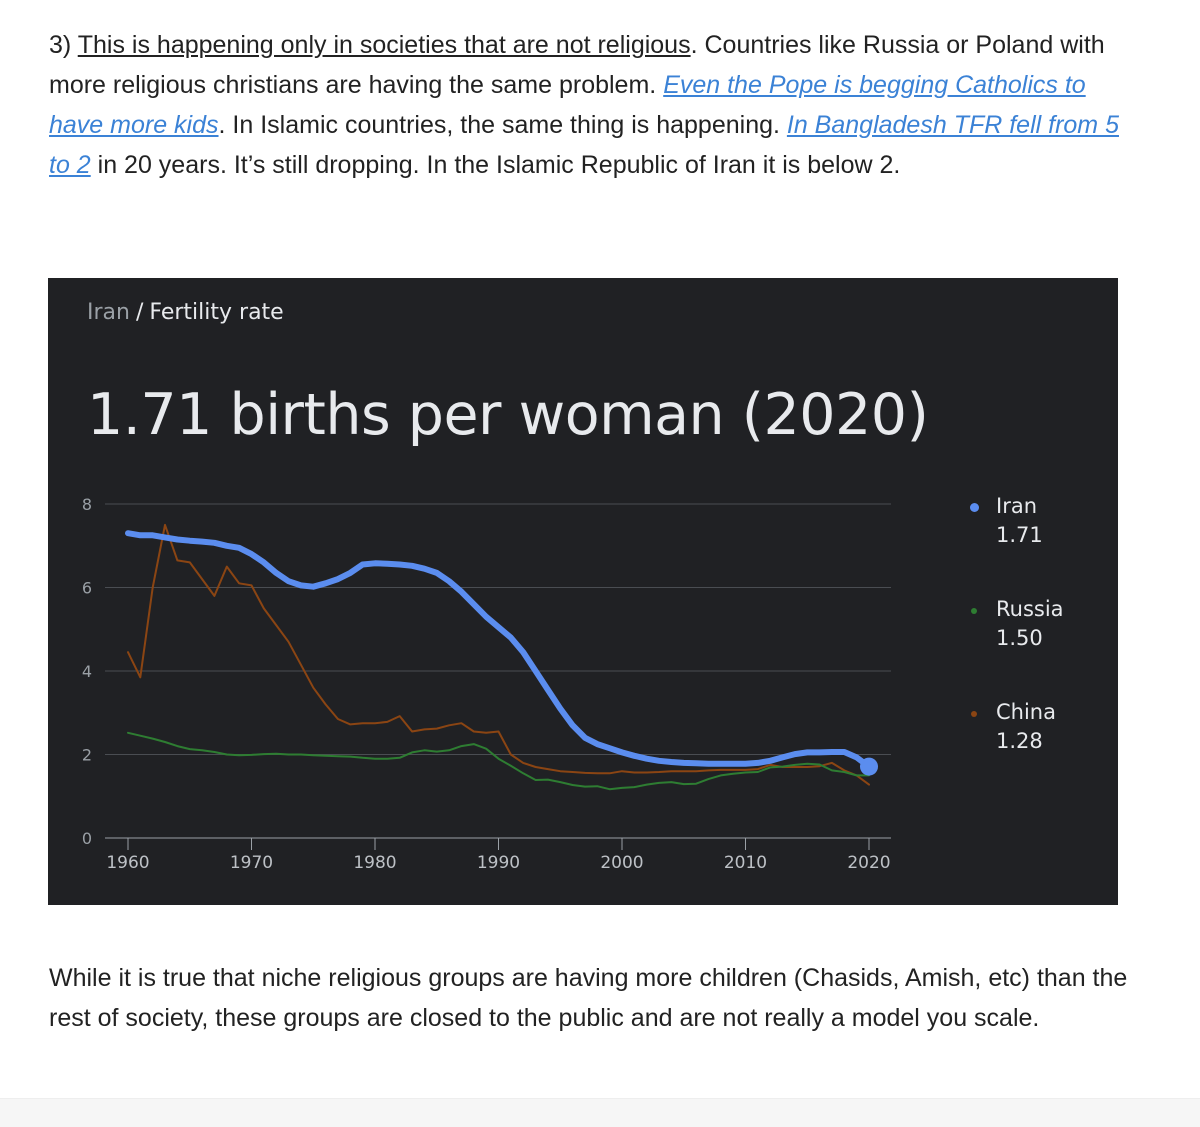  I want to click on x-tick-label: 2010, so click(745, 863).